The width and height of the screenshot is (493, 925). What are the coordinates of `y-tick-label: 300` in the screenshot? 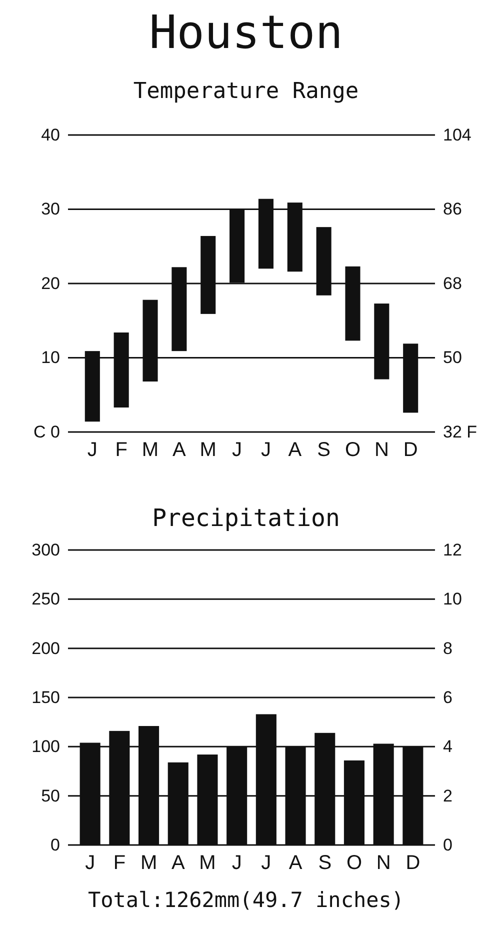 It's located at (46, 550).